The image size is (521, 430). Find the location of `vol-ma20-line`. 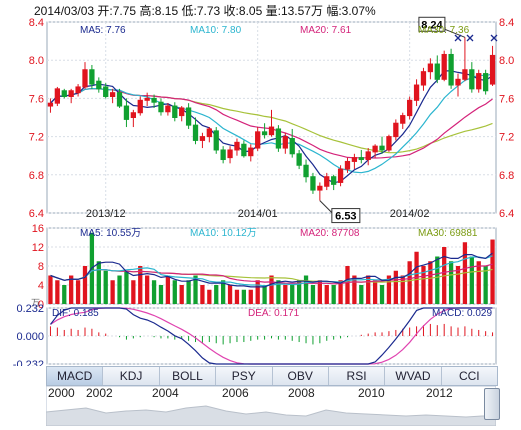

vol-ma20-line is located at coordinates (271, 274).